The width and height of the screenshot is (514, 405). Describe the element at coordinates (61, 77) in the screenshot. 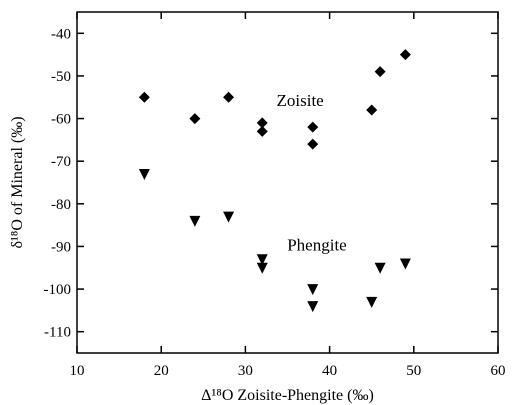

I see `y-tick-label: -50` at that location.